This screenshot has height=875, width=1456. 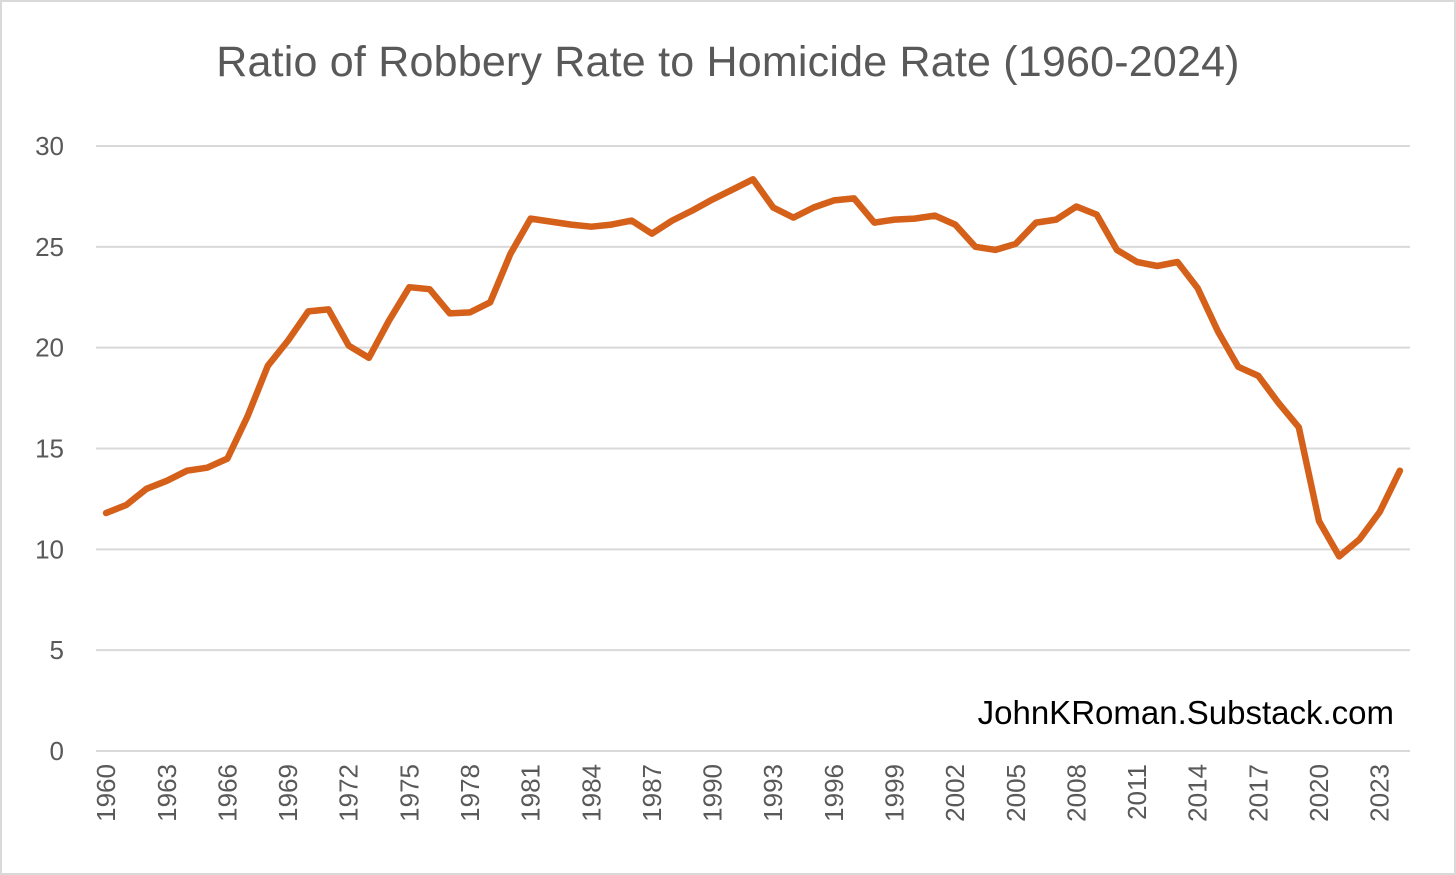 I want to click on x-tick-label: 2014, so click(x=1198, y=793).